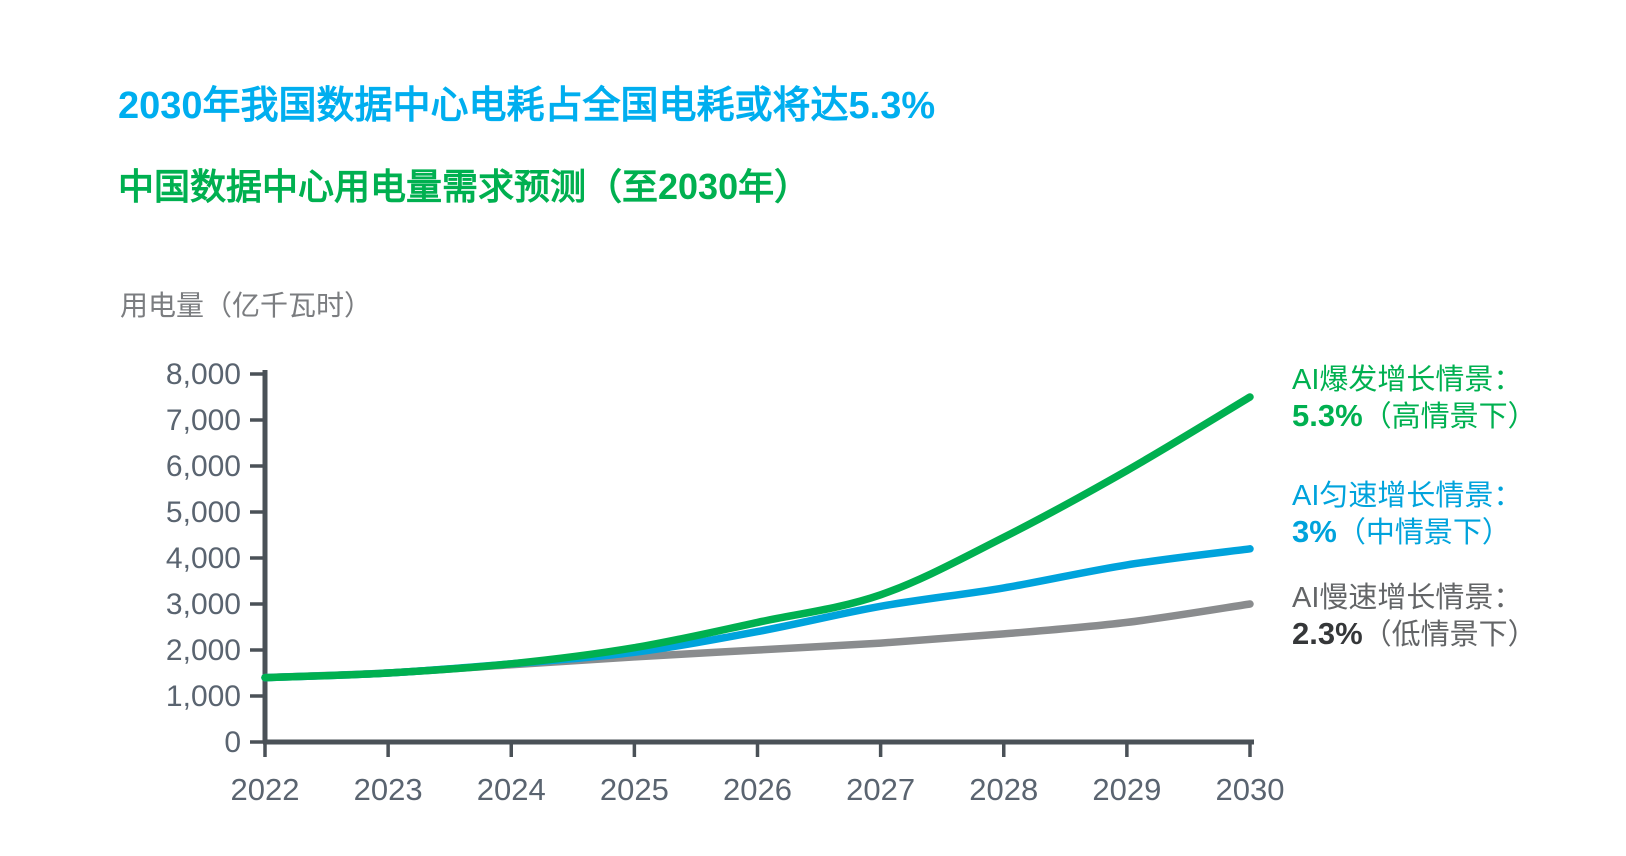  What do you see at coordinates (203, 558) in the screenshot?
I see `svg-text: 4,000` at bounding box center [203, 558].